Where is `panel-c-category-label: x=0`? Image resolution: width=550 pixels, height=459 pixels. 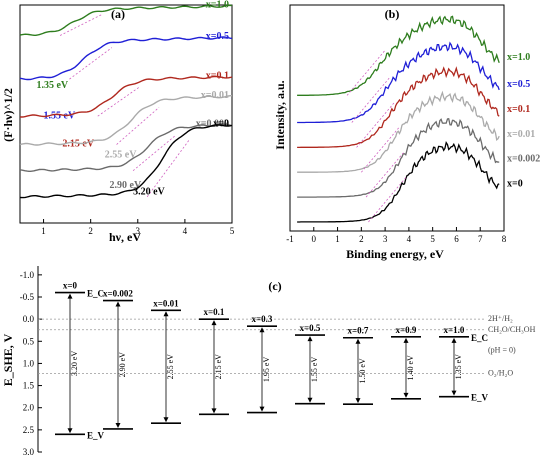 panel-c-category-label: x=0 is located at coordinates (70, 286).